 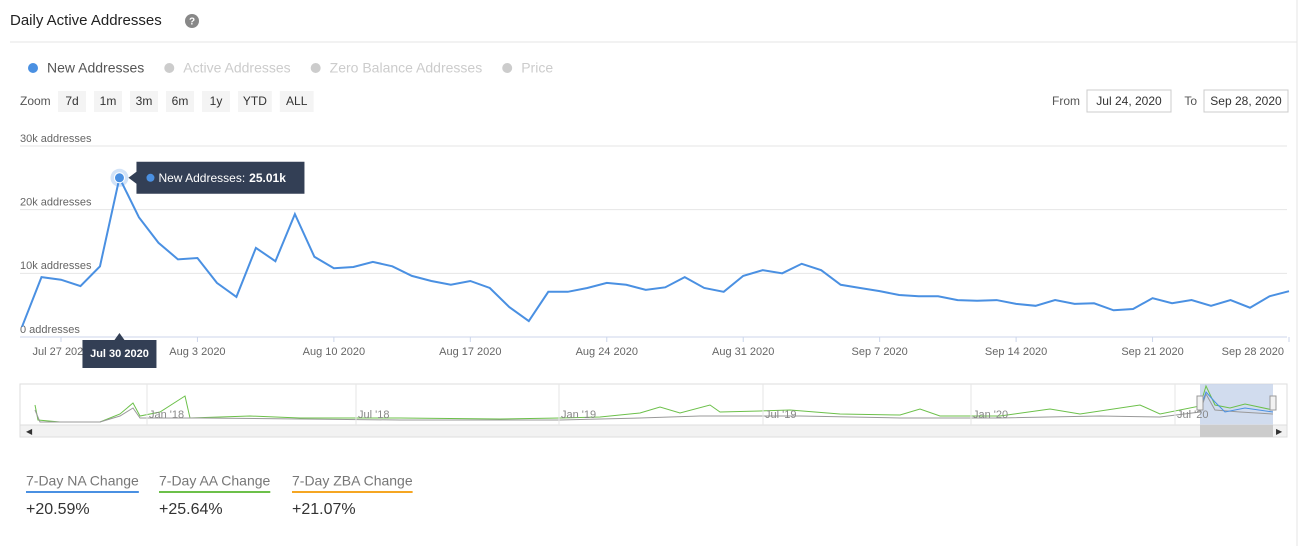 I want to click on to-value: Sep 28, 2020, so click(x=1246, y=101).